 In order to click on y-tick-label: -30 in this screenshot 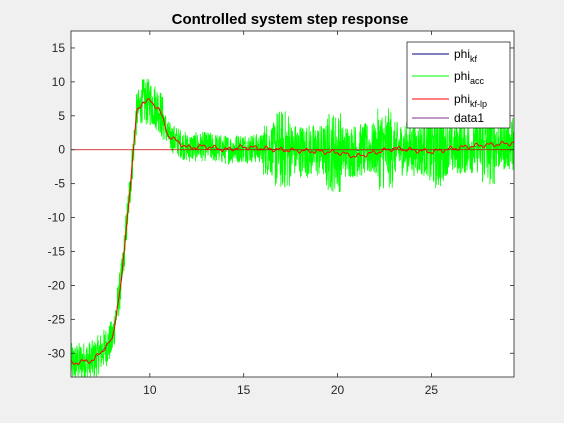, I will do `click(57, 353)`.